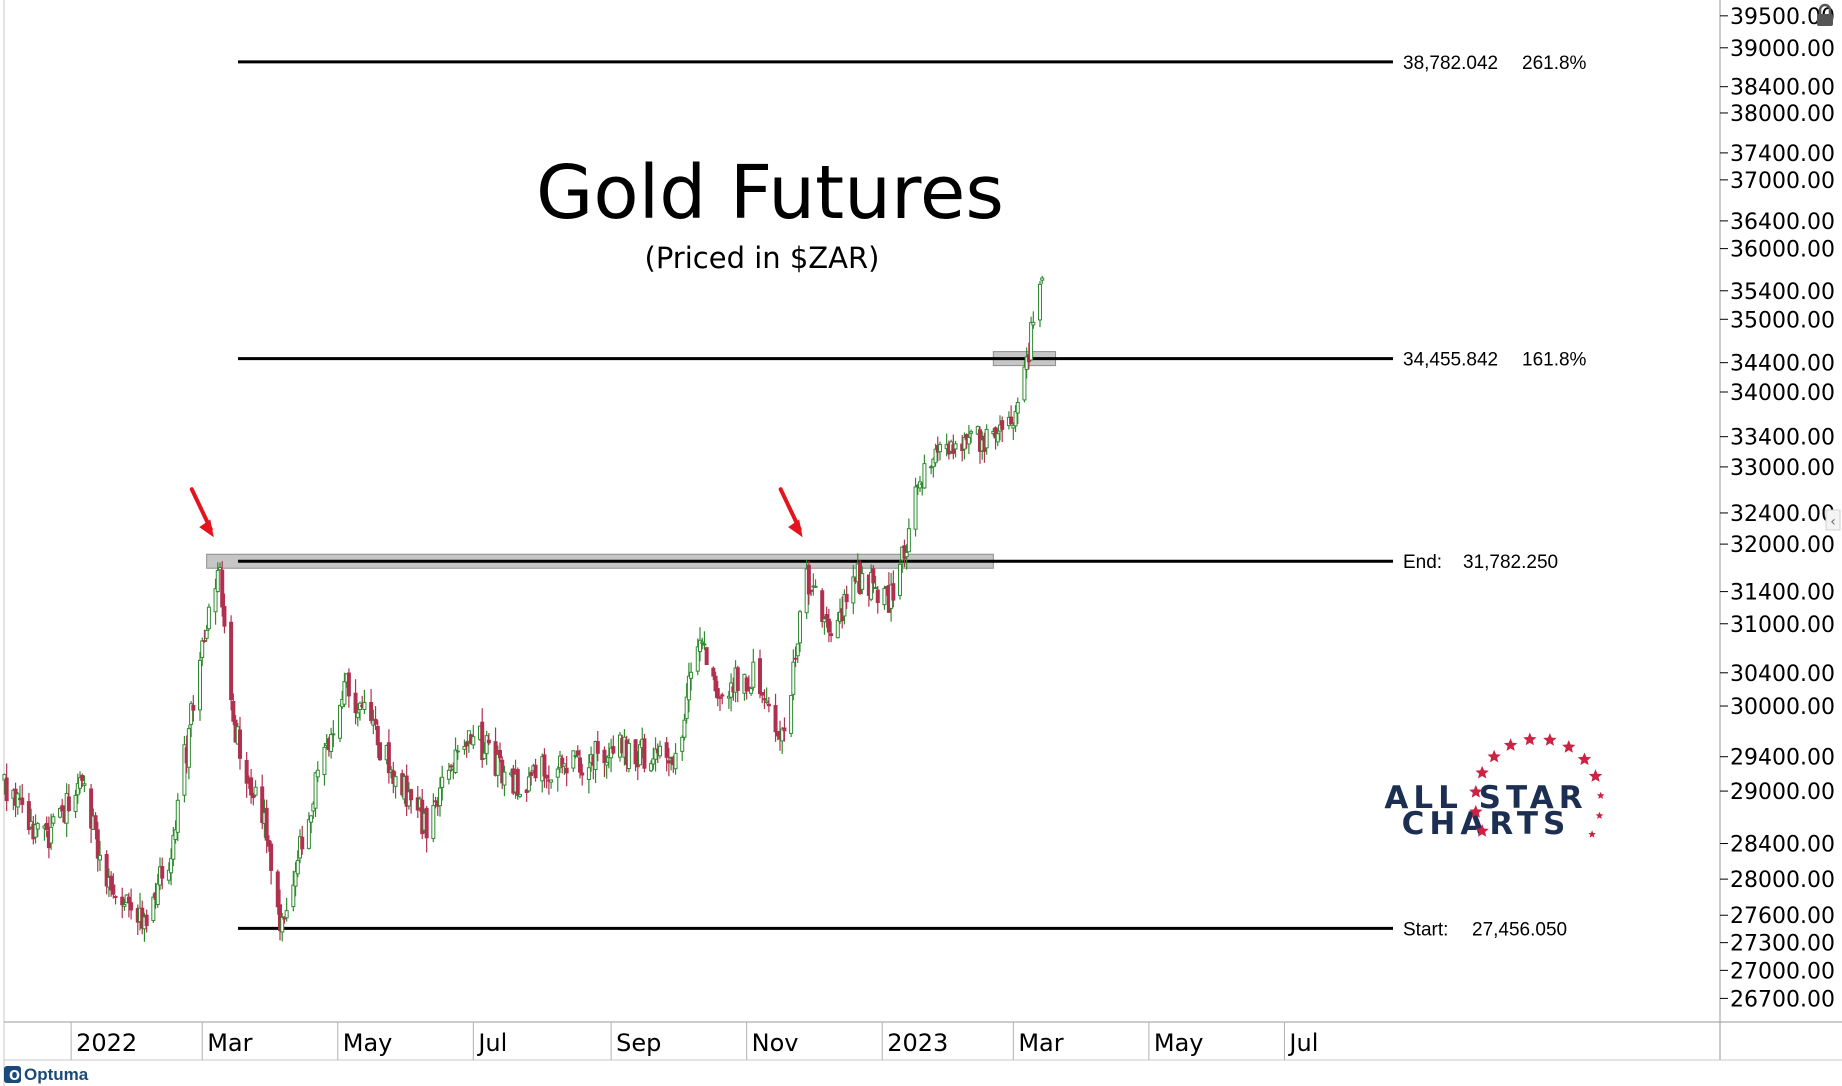  Describe the element at coordinates (1554, 360) in the screenshot. I see `fib-level-pct: 161.8%` at that location.